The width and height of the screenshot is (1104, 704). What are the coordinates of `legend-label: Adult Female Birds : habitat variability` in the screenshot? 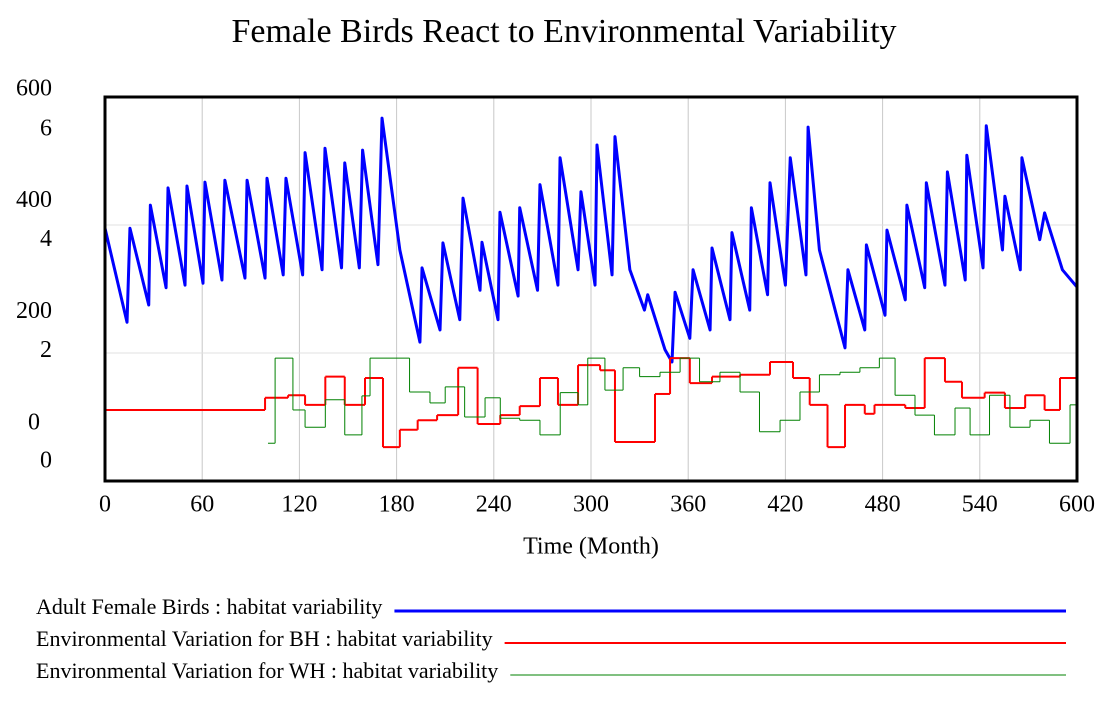 It's located at (209, 606).